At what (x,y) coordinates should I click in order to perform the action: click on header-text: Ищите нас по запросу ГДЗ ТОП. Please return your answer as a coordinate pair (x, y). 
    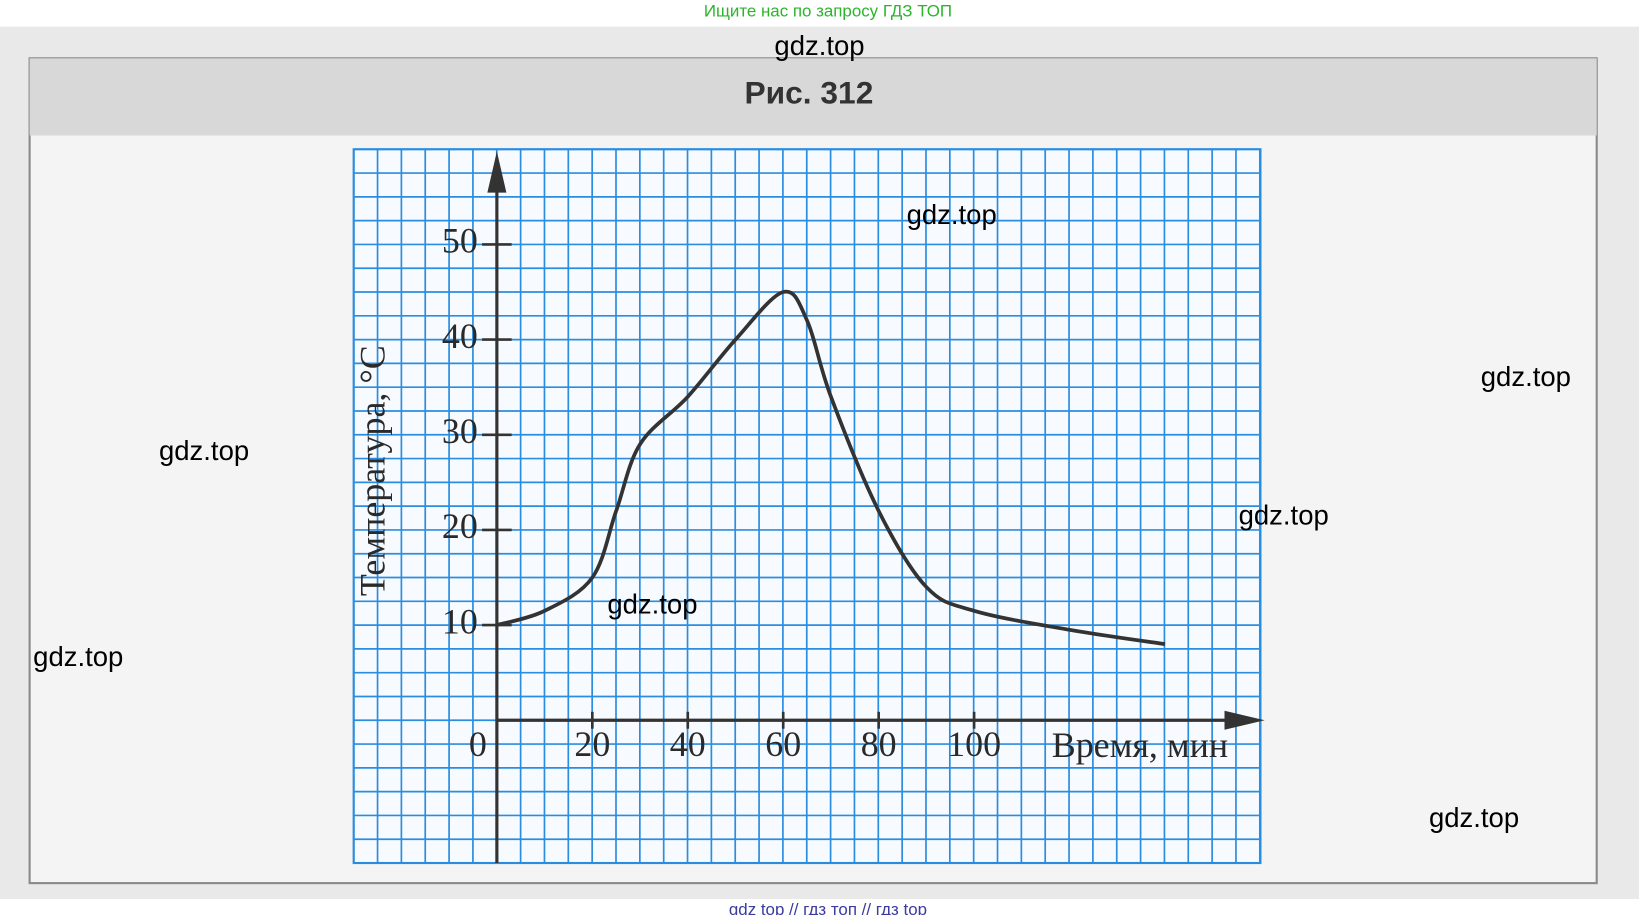
    Looking at the image, I should click on (828, 10).